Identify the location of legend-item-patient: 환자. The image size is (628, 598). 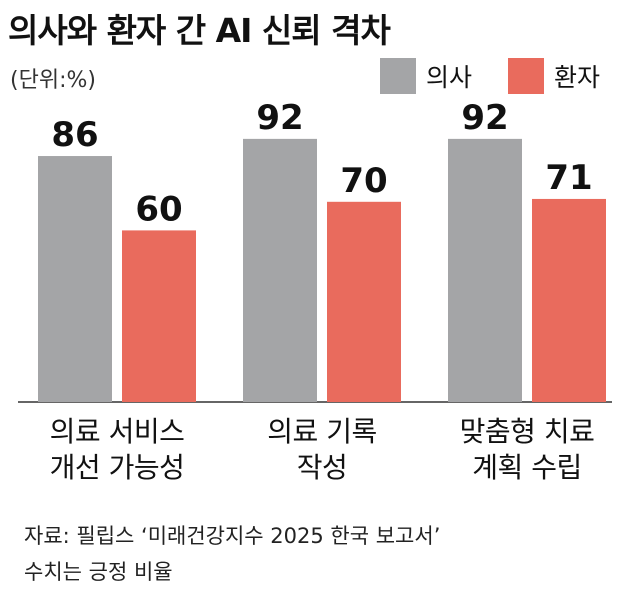
(554, 76).